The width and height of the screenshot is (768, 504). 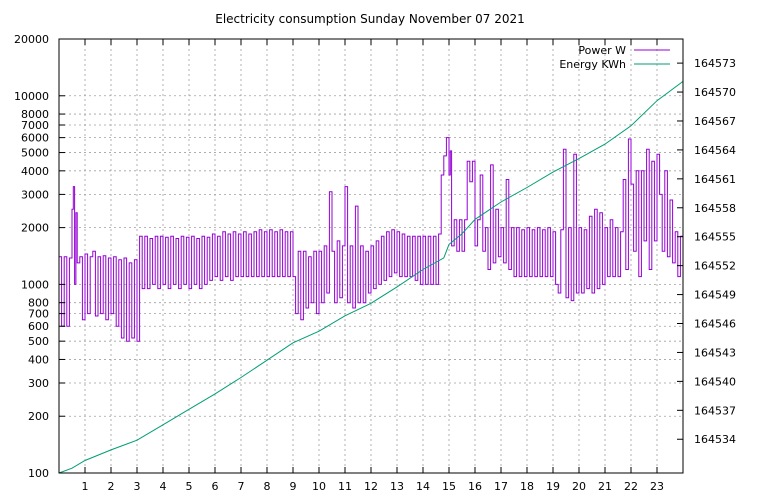 What do you see at coordinates (35, 194) in the screenshot?
I see `y-left-tick-label: 3000` at bounding box center [35, 194].